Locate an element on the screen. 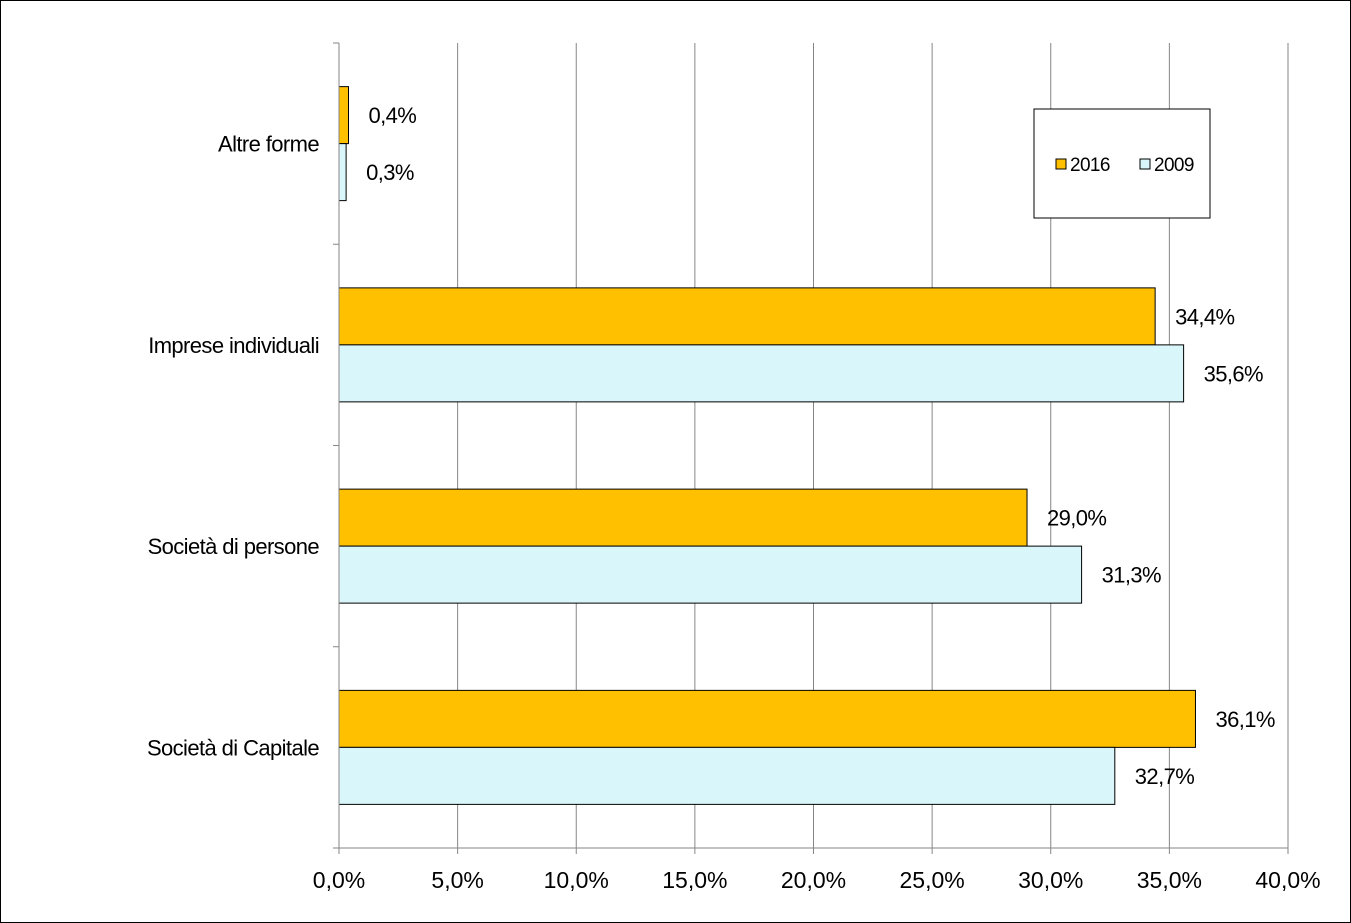  x-tick-label: 25,0% is located at coordinates (932, 880).